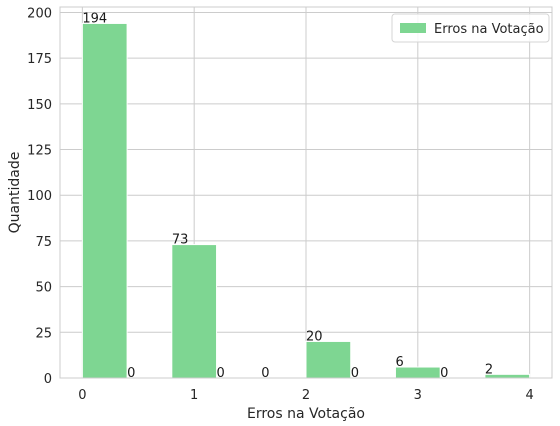 This screenshot has height=426, width=560. Describe the element at coordinates (399, 362) in the screenshot. I see `bar-value-label: 6` at that location.